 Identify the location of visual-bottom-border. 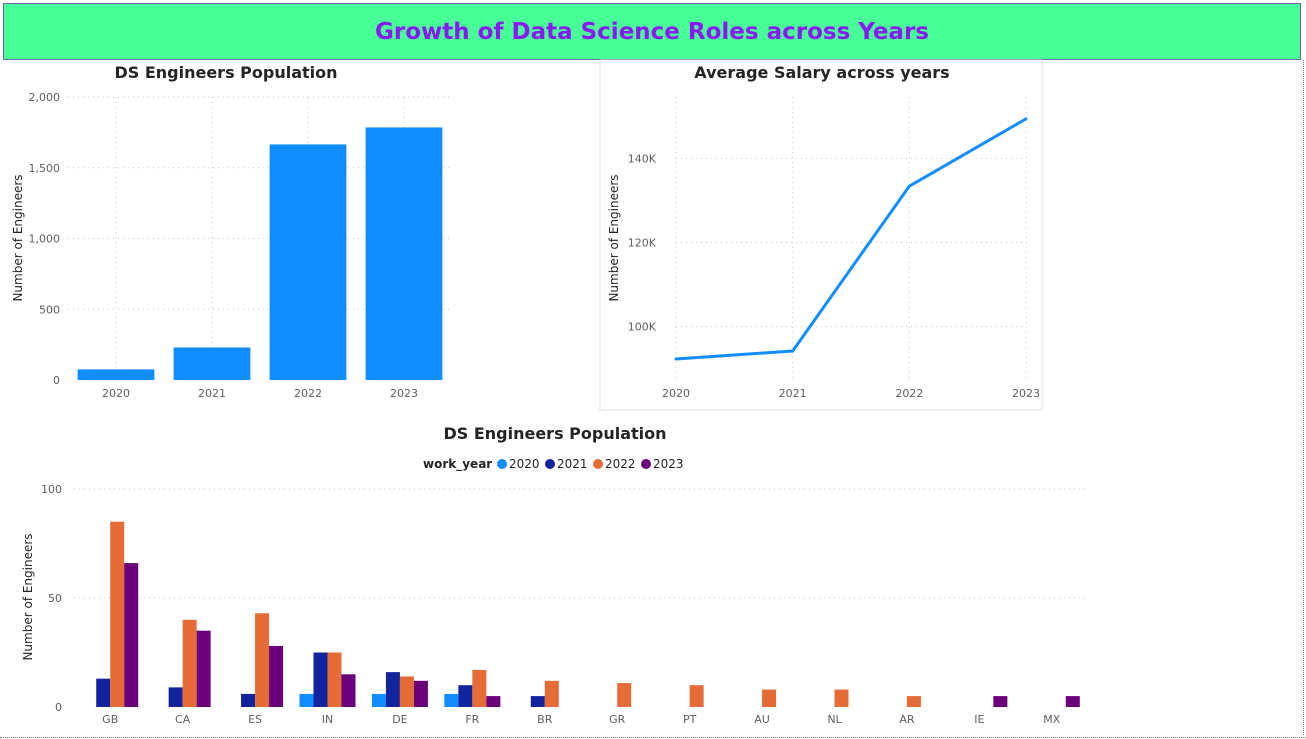
(653, 737).